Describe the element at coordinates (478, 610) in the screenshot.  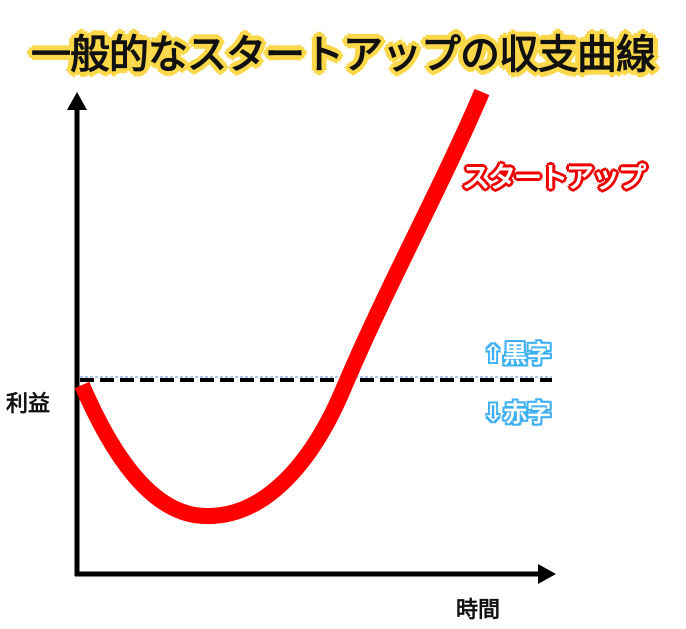
I see `x-axis-label: 時間` at that location.